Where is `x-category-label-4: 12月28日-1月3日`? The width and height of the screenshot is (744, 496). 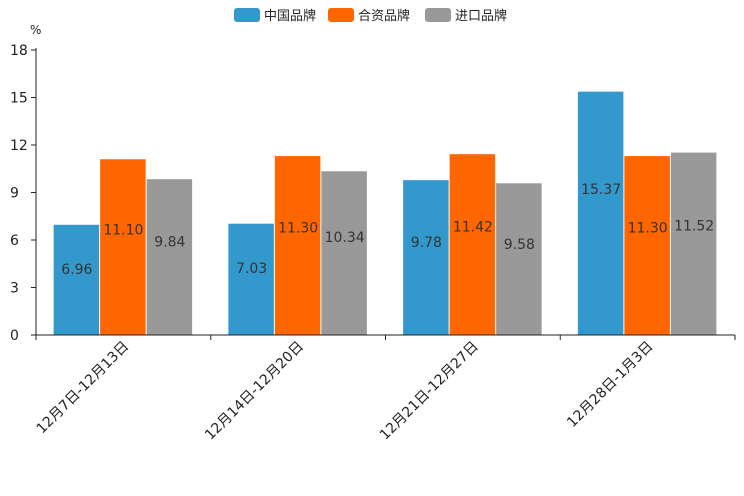
x-category-label-4: 12月28日-1月3日 is located at coordinates (610, 385).